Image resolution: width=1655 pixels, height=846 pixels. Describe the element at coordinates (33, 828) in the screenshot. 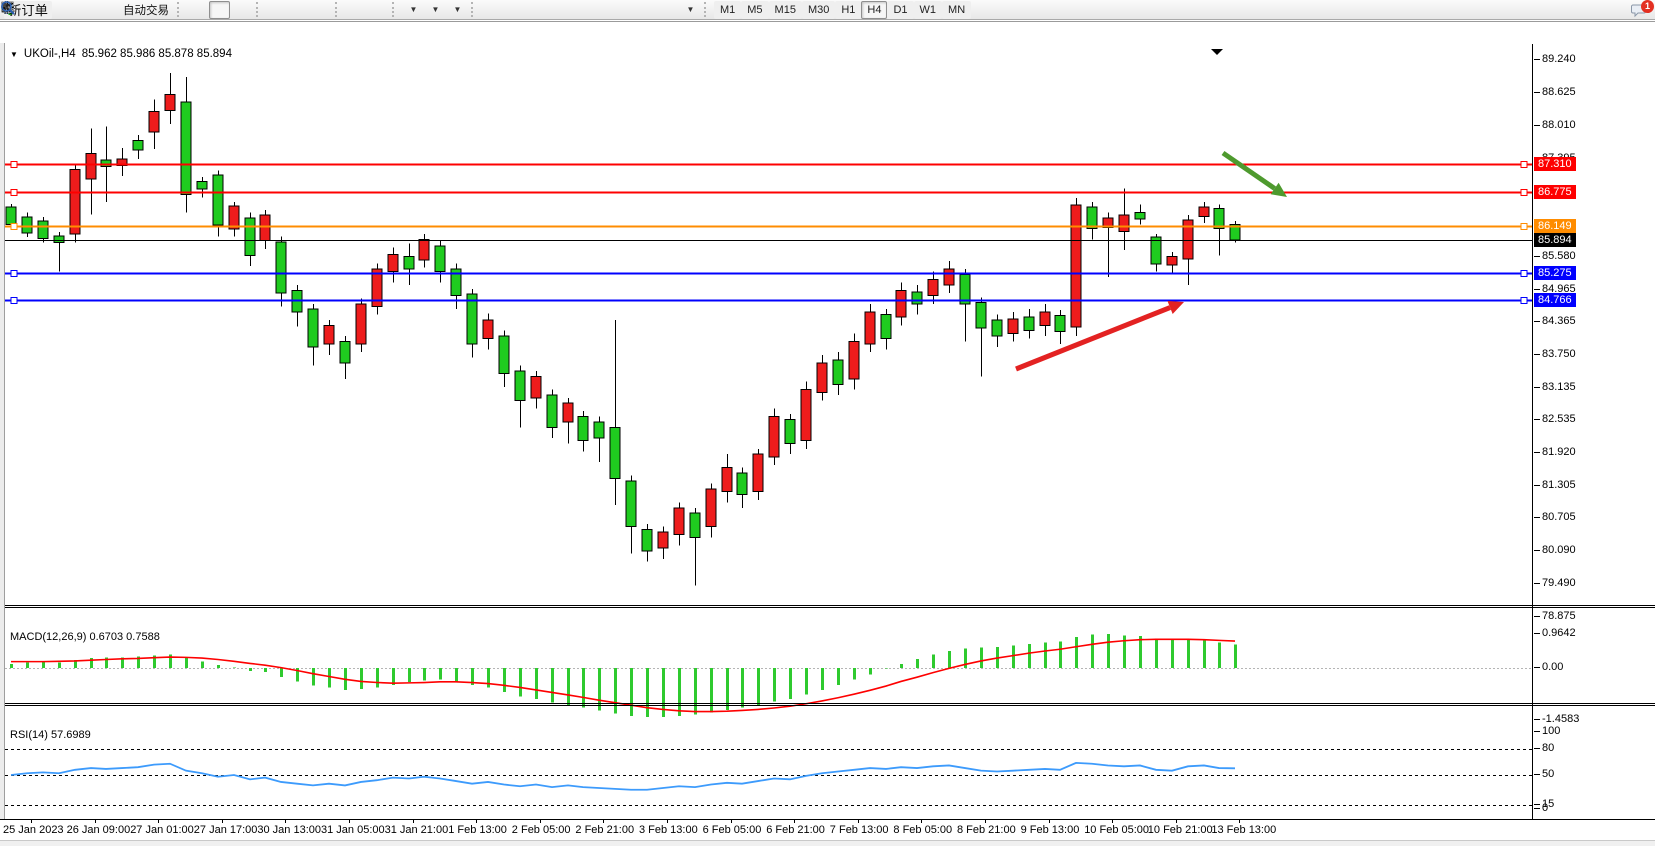

I see `time-label: 25 Jan 2023` at that location.